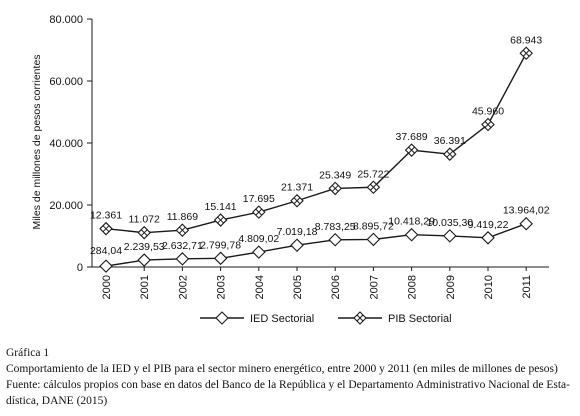 Image resolution: width=580 pixels, height=416 pixels. I want to click on legend-label: IED Sectorial, so click(282, 319).